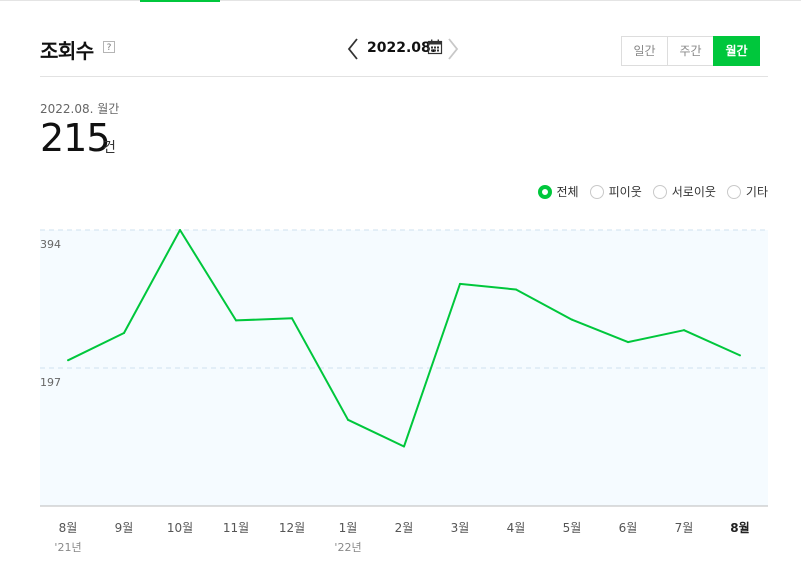 The width and height of the screenshot is (801, 584). I want to click on x-year-label: '21년, so click(67, 547).